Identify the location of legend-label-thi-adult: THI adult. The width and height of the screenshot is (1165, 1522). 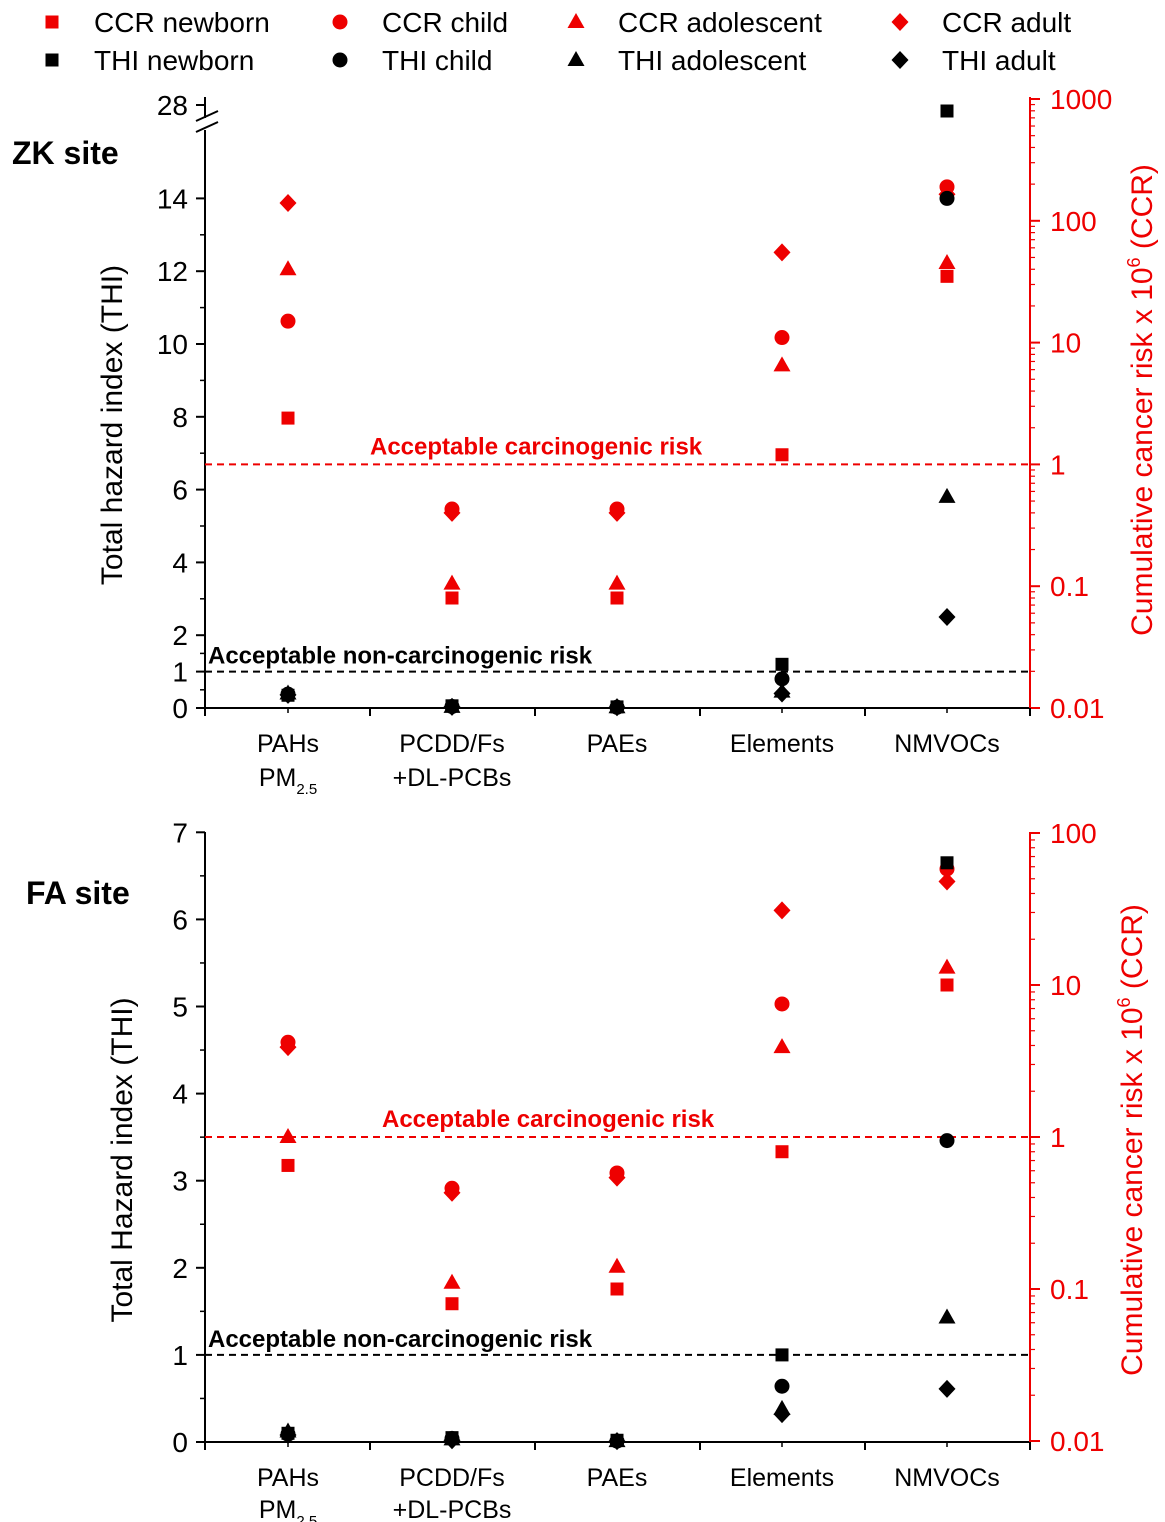
(999, 60).